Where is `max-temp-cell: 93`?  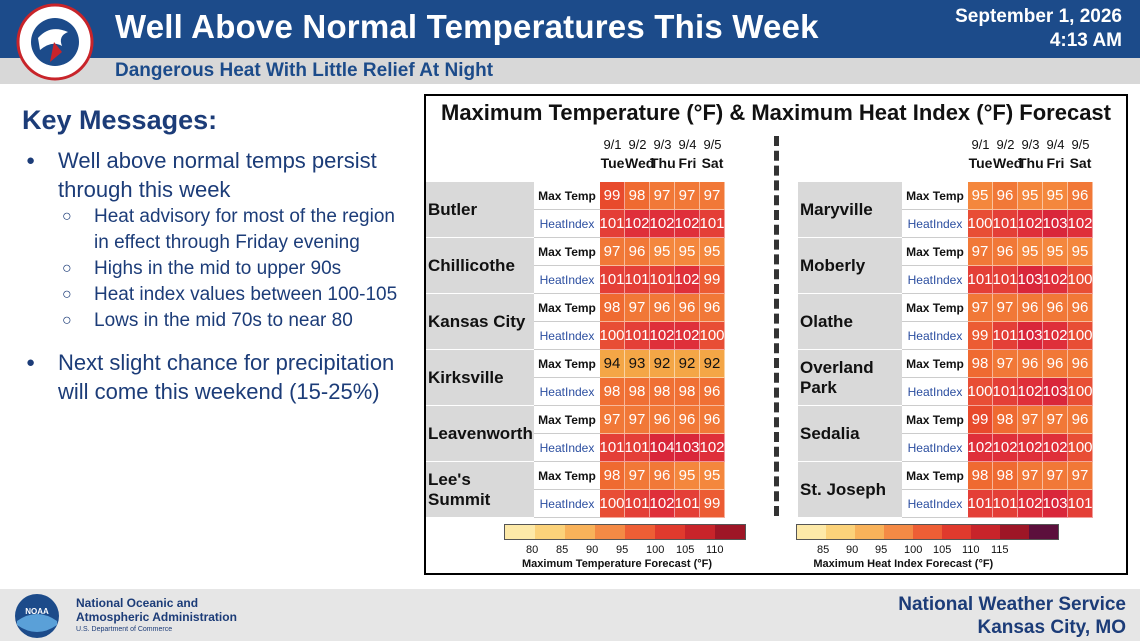
max-temp-cell: 93 is located at coordinates (637, 364).